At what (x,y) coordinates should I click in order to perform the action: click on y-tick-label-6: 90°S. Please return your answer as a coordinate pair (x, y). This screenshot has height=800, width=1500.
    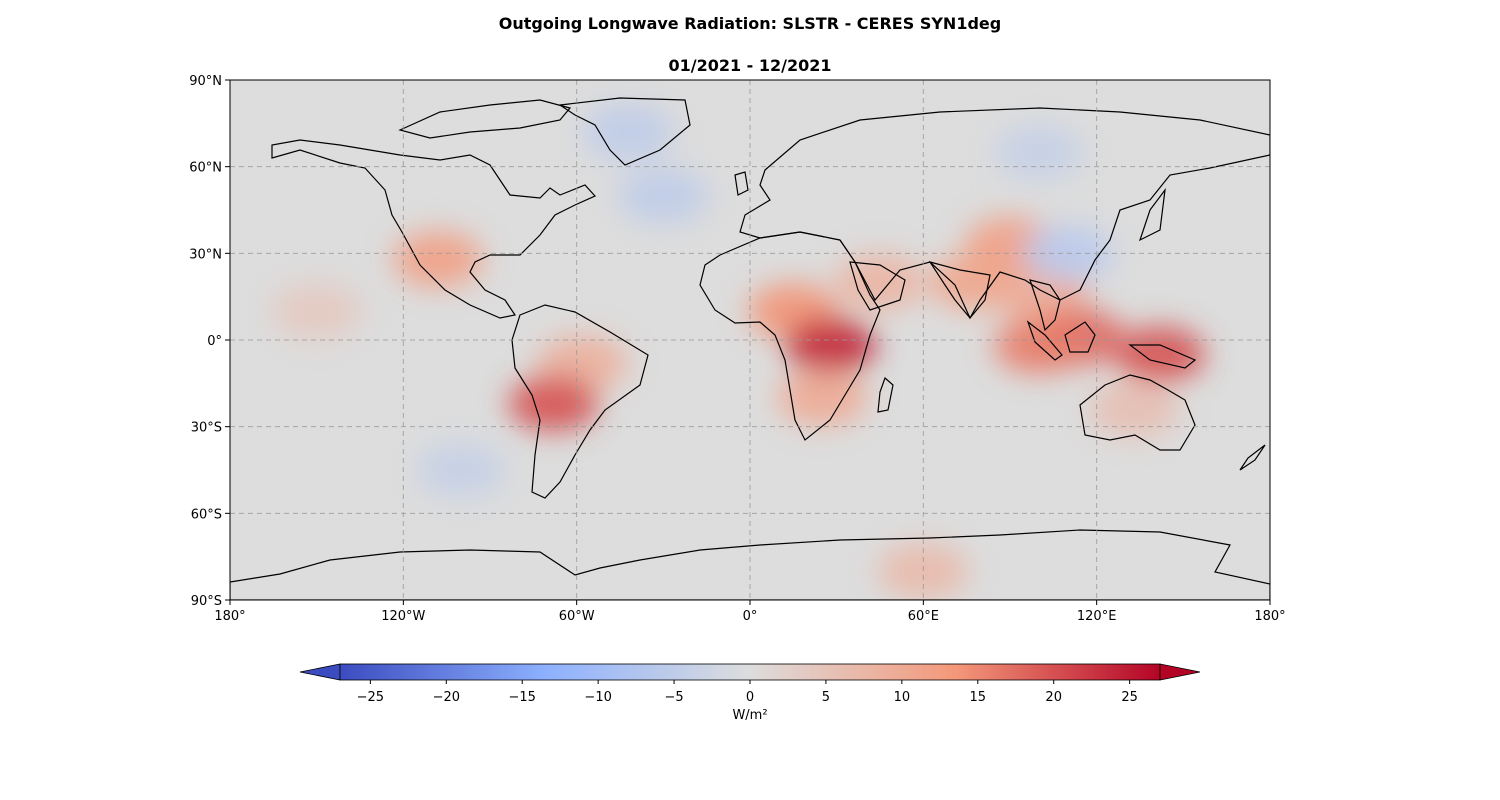
    Looking at the image, I should click on (206, 601).